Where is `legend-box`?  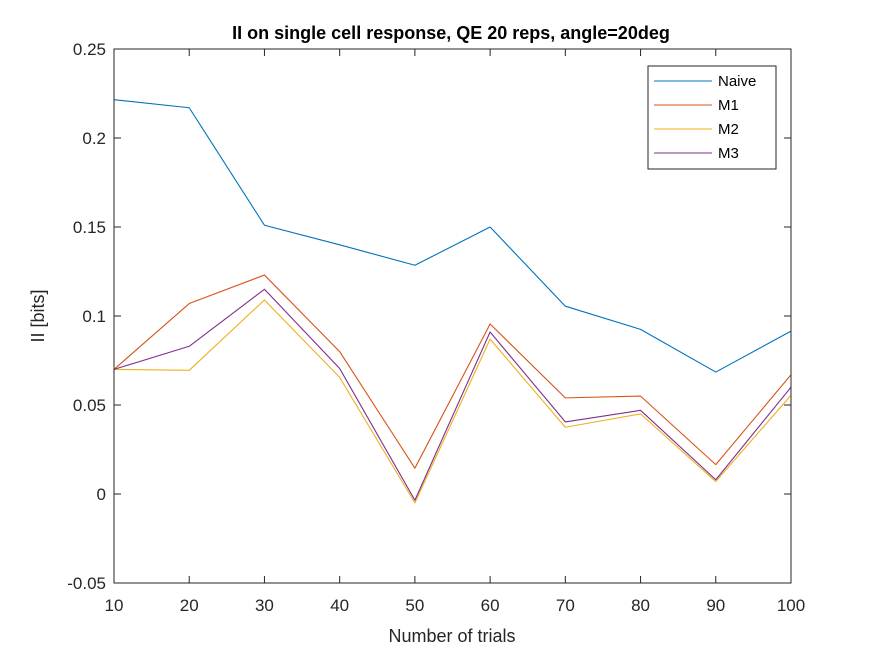
legend-box is located at coordinates (712, 117).